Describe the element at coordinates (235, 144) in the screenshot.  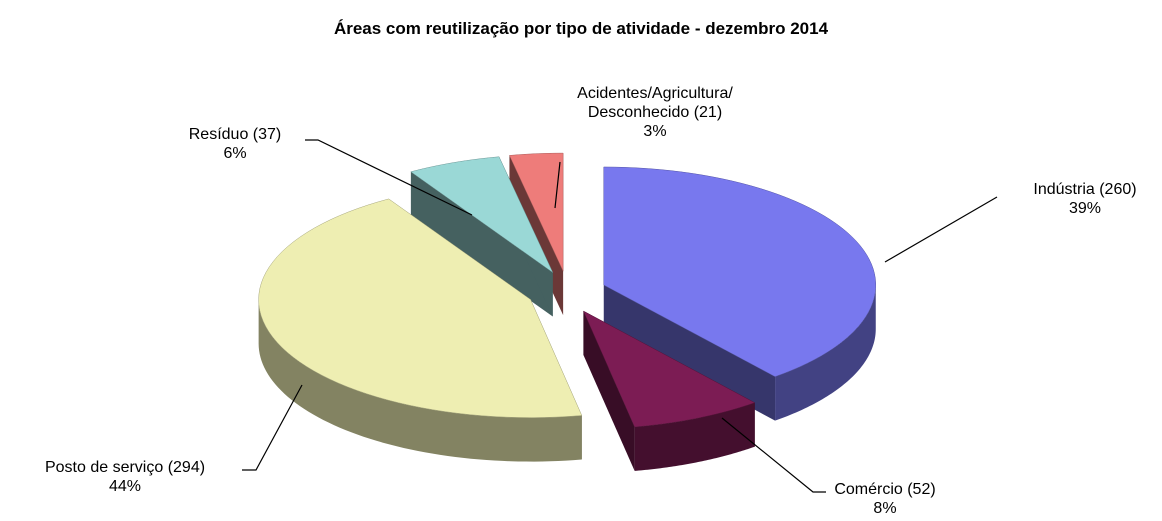
I see `data-label: Resíduo (37) 6%` at that location.